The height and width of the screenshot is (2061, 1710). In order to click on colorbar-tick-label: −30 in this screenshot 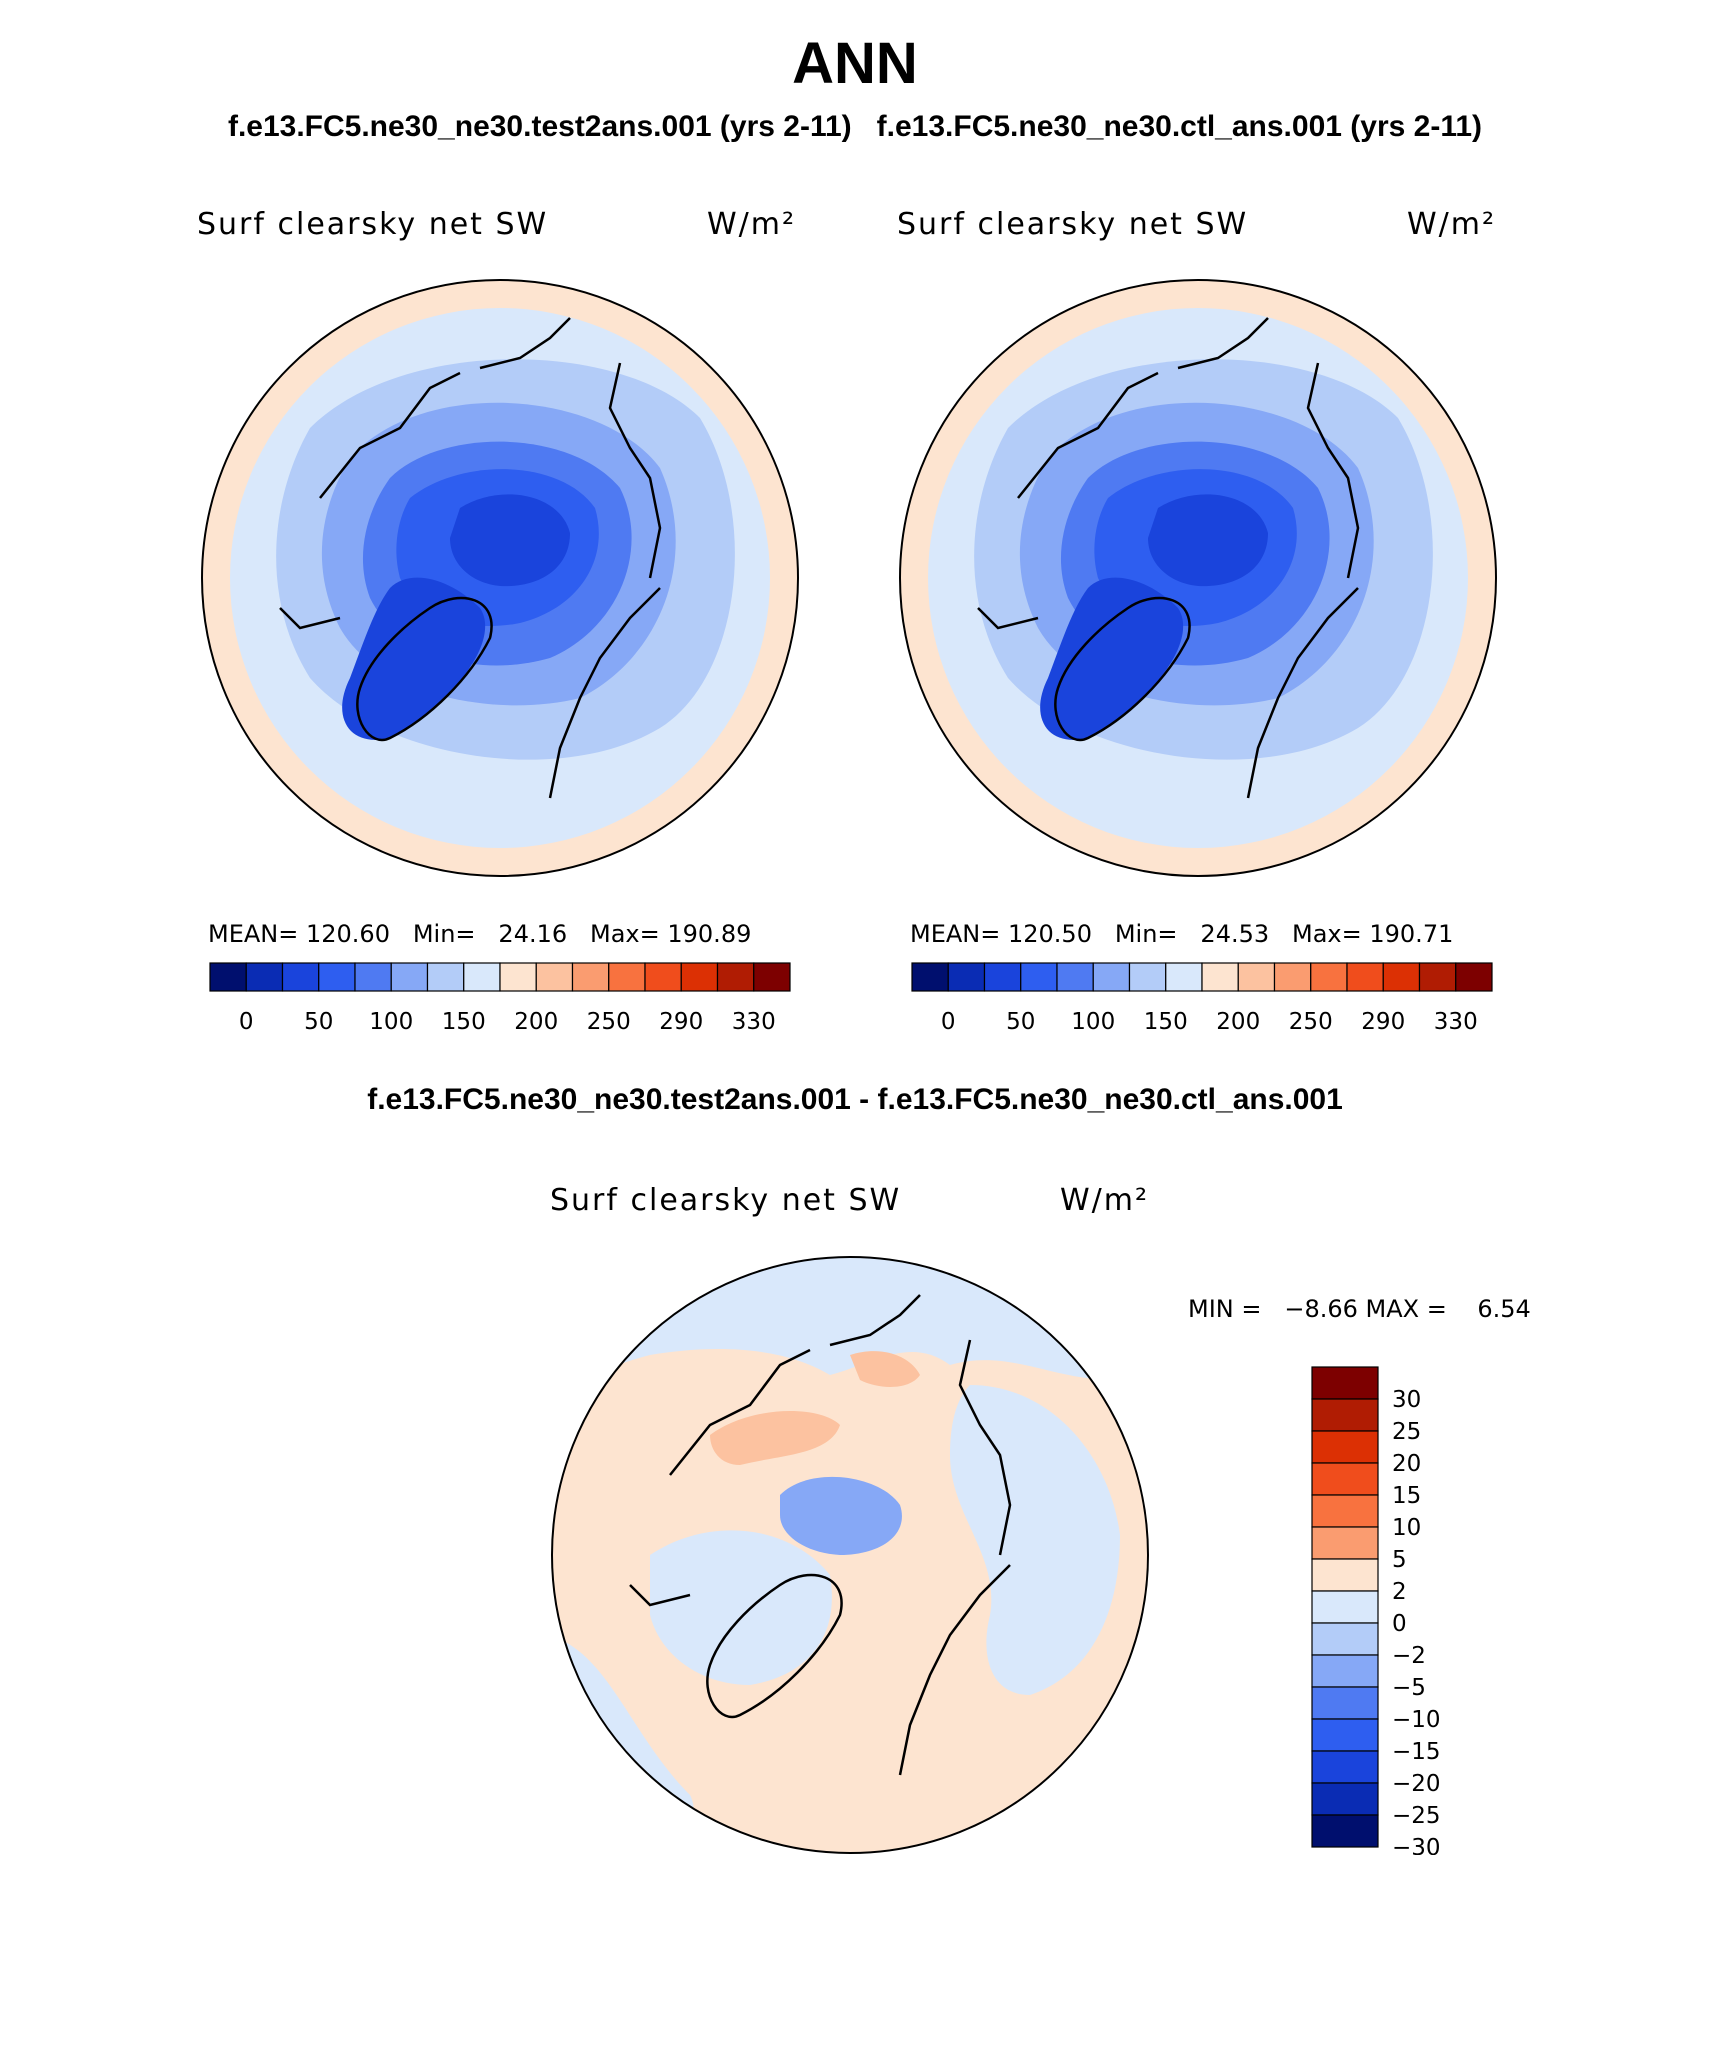, I will do `click(1416, 1845)`.